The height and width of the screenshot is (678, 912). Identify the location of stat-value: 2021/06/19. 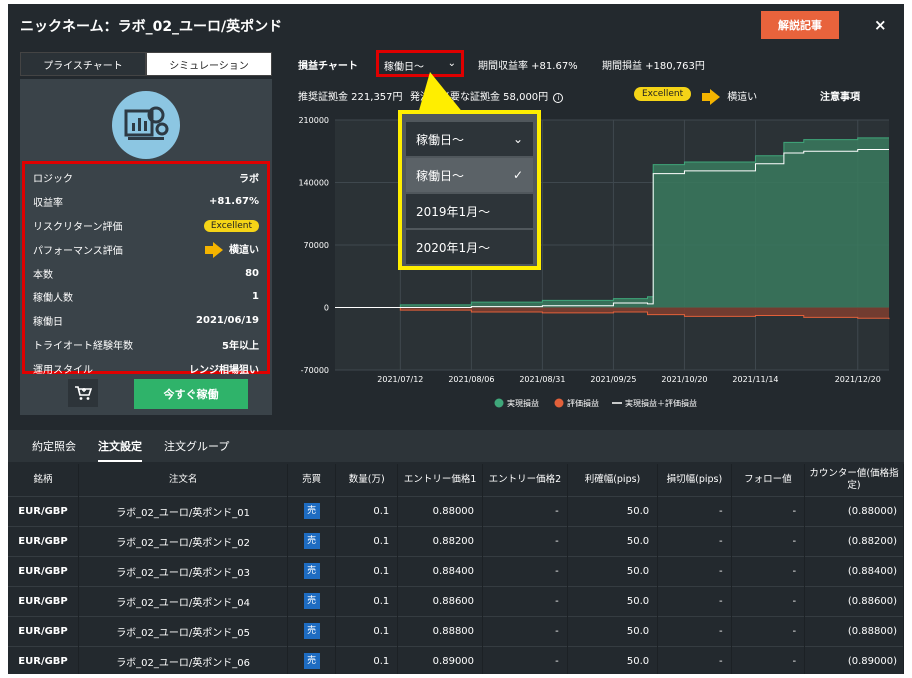
(227, 320).